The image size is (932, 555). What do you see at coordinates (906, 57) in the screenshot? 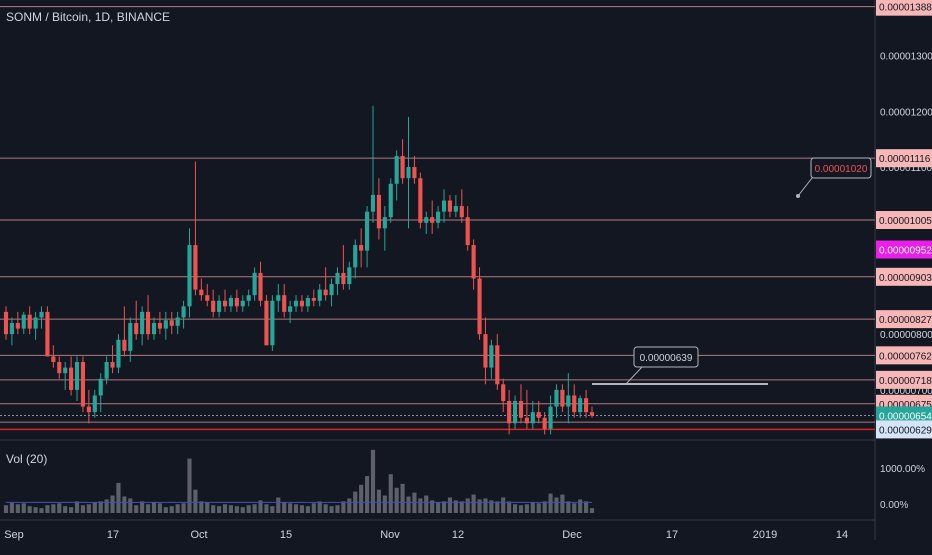
I see `price-tick-label: 0.00001300` at bounding box center [906, 57].